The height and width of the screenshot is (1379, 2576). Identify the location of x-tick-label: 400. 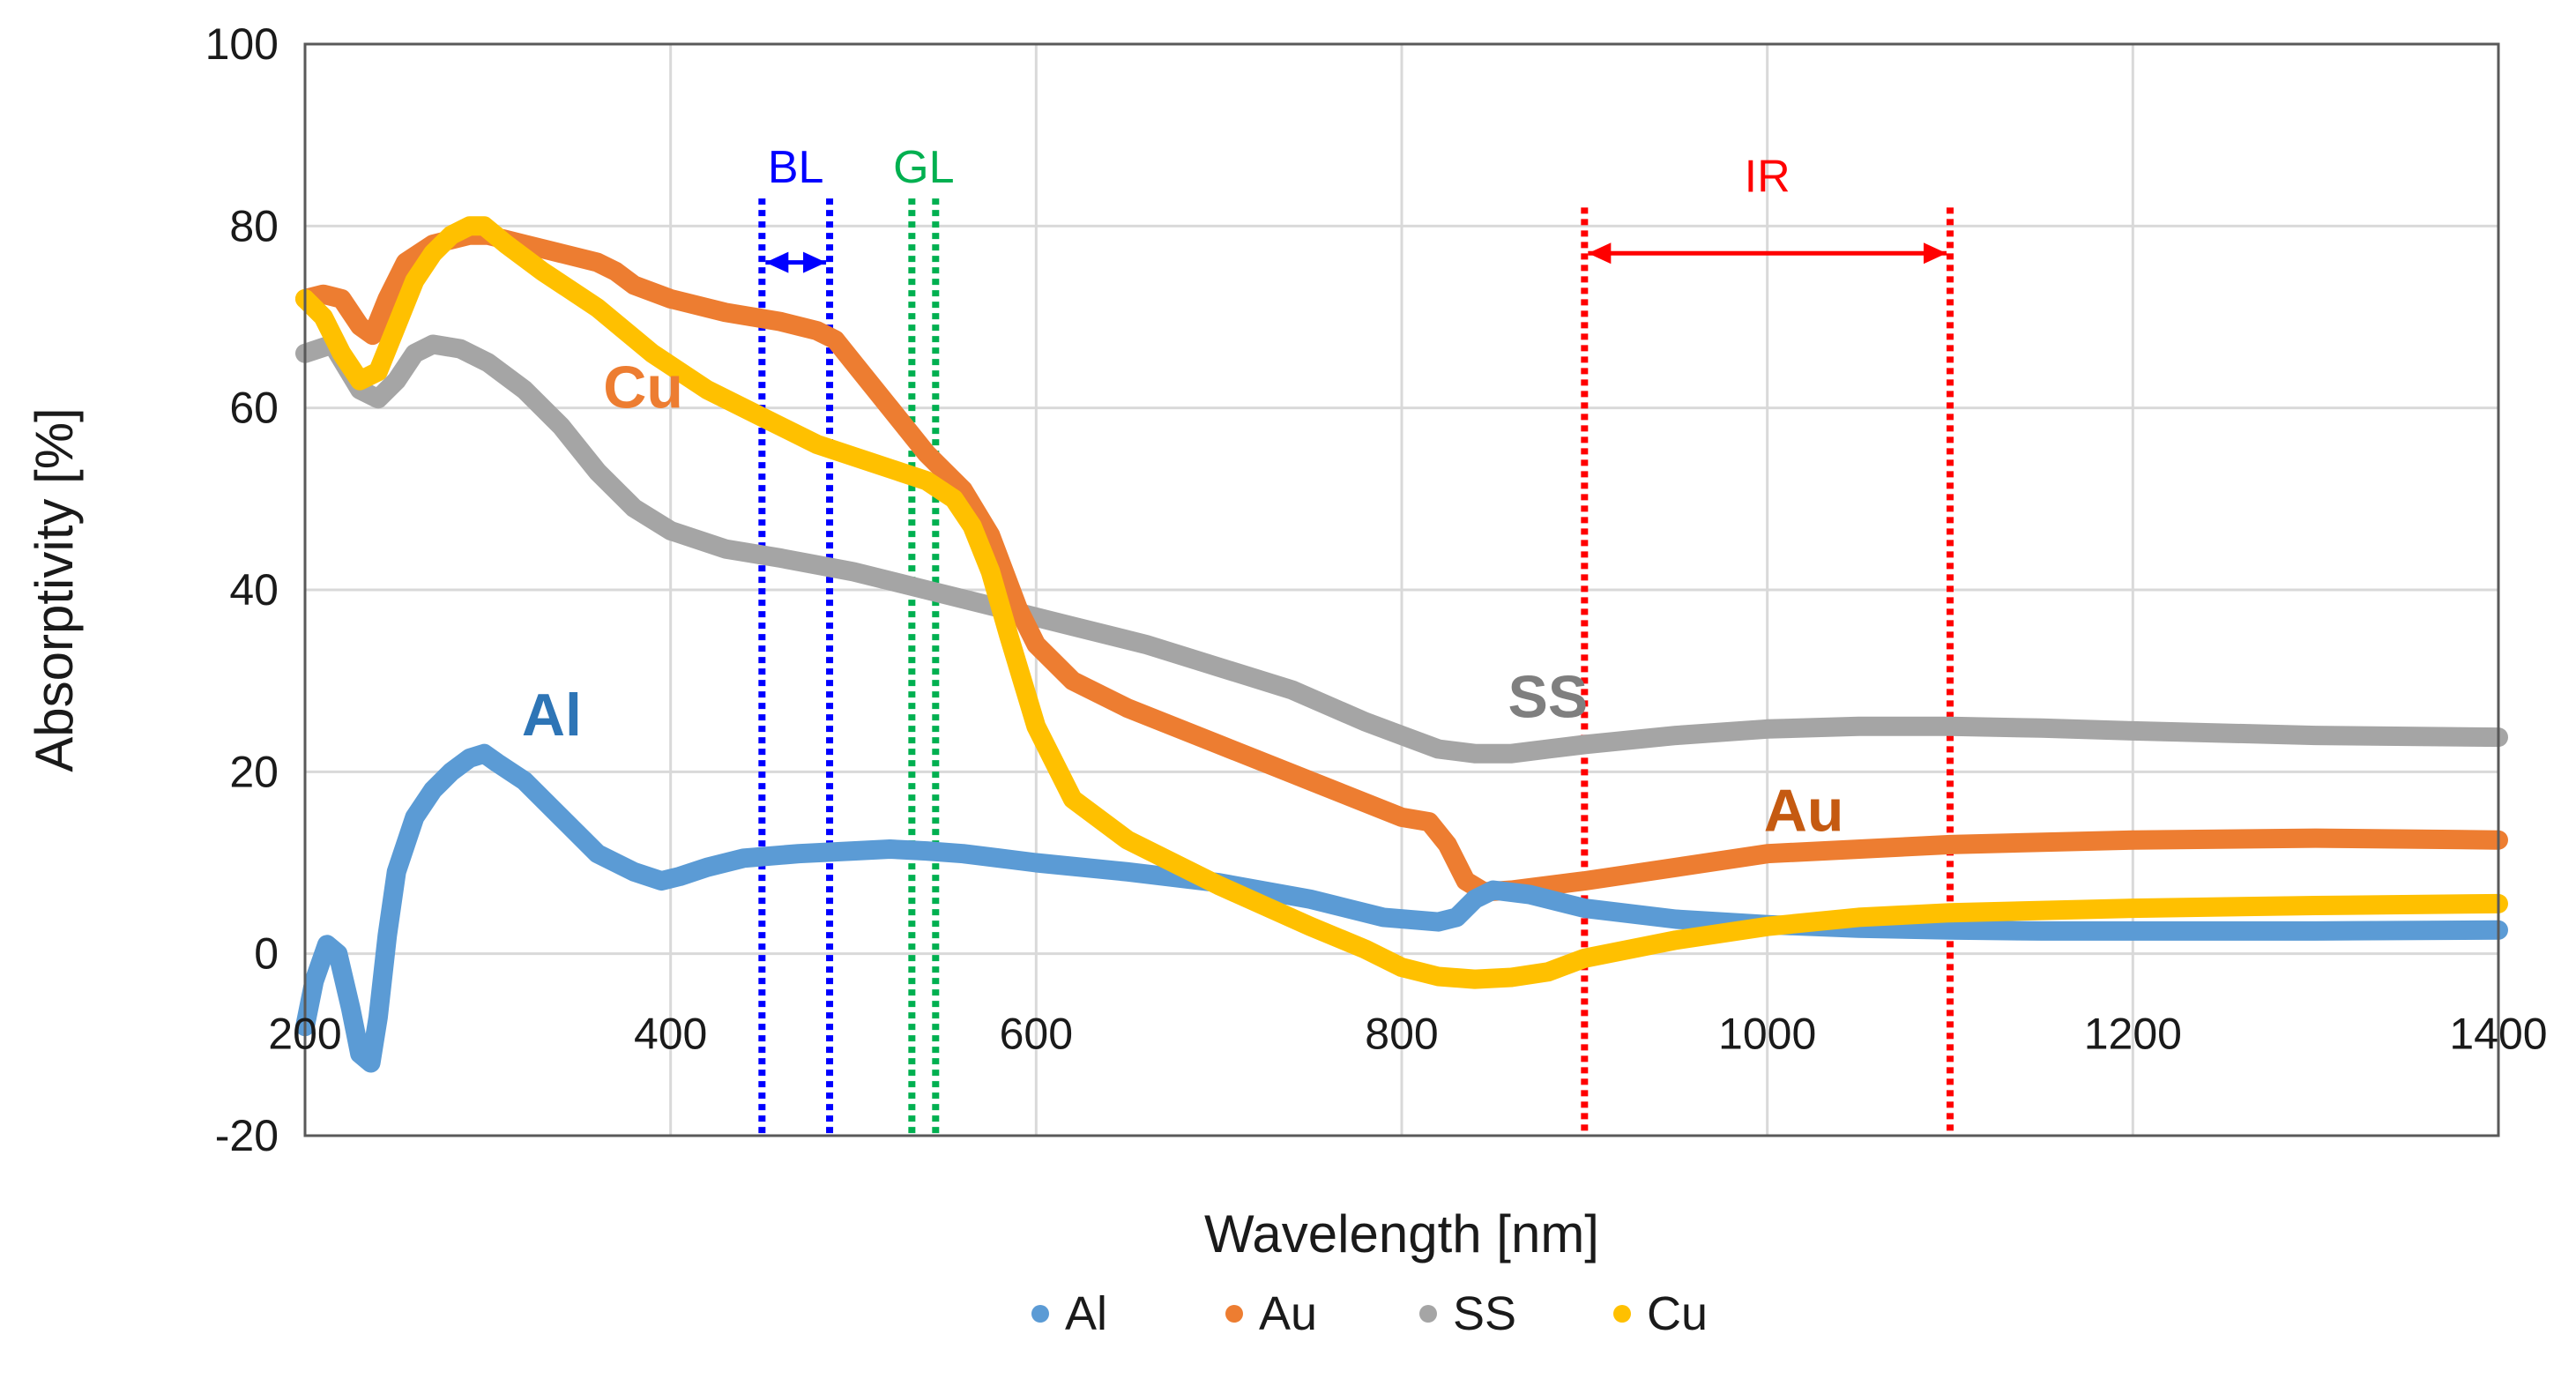
(670, 1034).